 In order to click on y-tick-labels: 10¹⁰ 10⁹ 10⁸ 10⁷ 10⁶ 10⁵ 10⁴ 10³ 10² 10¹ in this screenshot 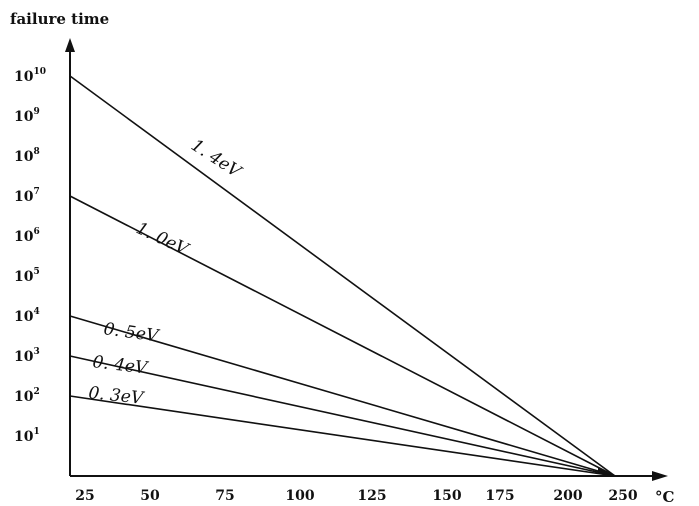, I will do `click(30, 256)`.